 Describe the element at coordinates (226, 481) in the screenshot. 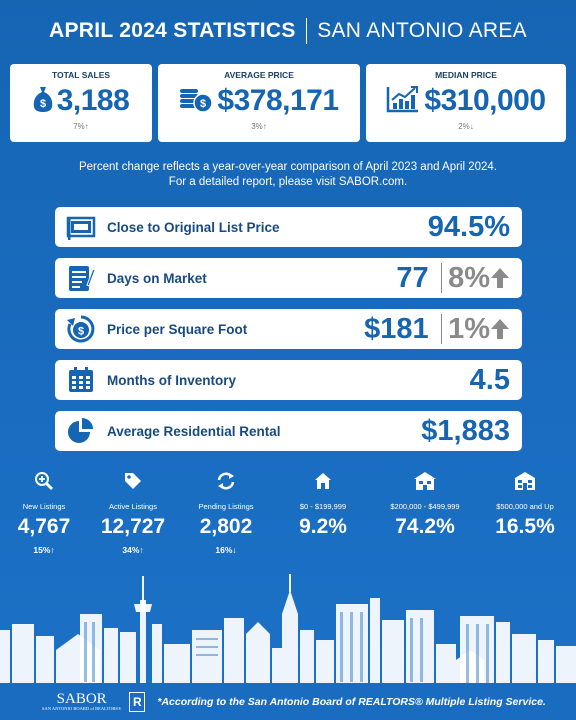

I see `refresh-icon` at that location.